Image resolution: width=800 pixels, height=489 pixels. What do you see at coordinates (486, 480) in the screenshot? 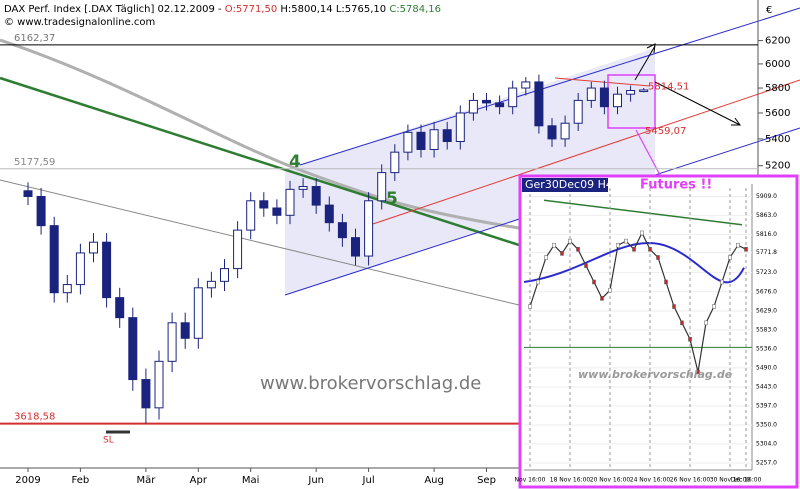
I see `x-tick-label: Sep` at bounding box center [486, 480].